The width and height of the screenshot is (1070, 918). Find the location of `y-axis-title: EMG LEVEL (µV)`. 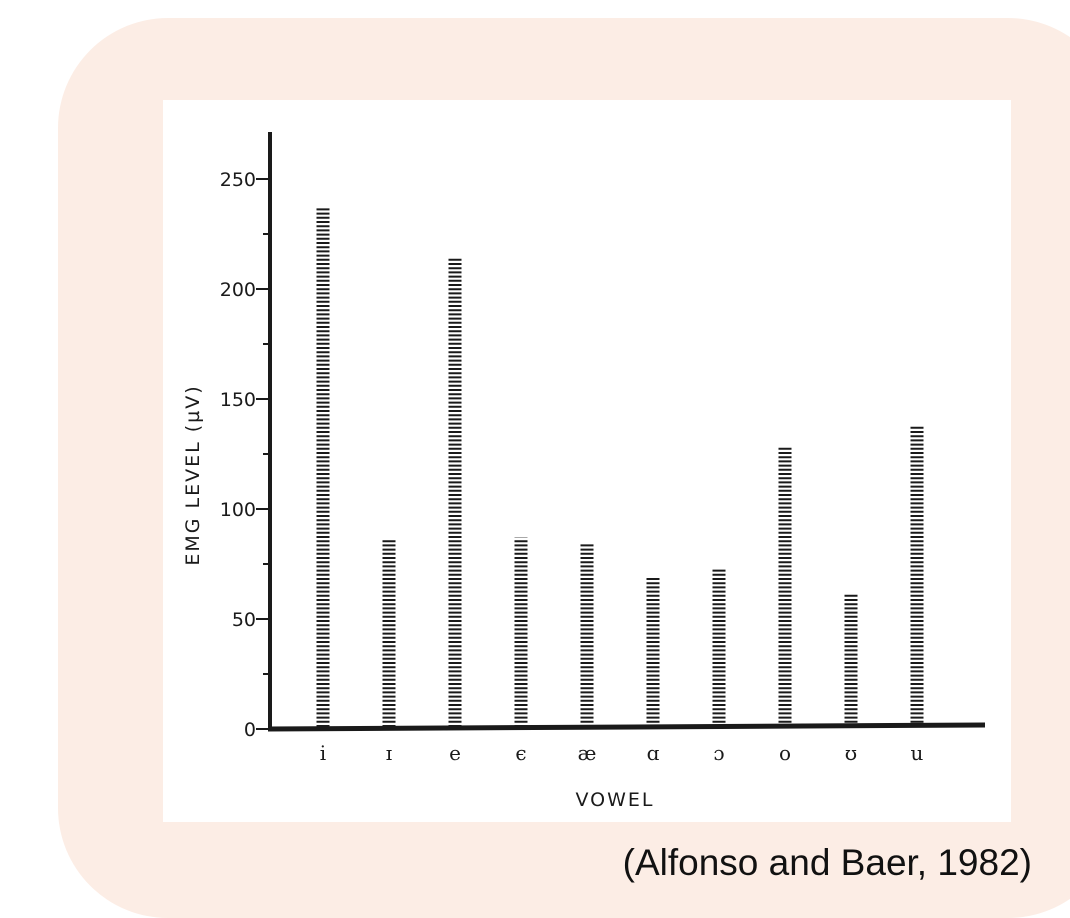

y-axis-title: EMG LEVEL (µV) is located at coordinates (193, 474).